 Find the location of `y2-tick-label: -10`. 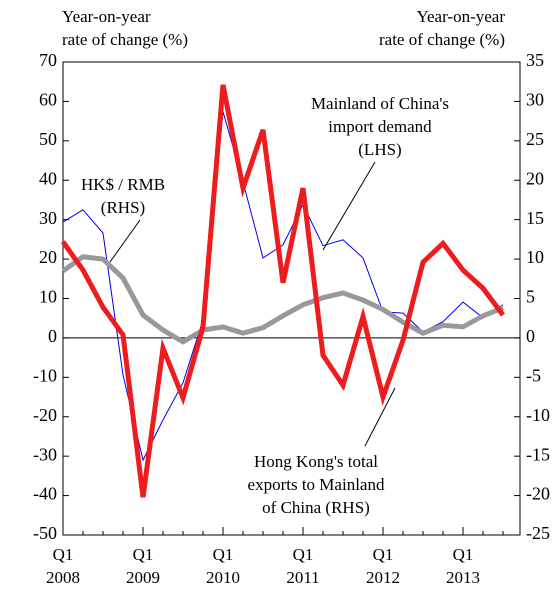

y2-tick-label: -10 is located at coordinates (538, 415).